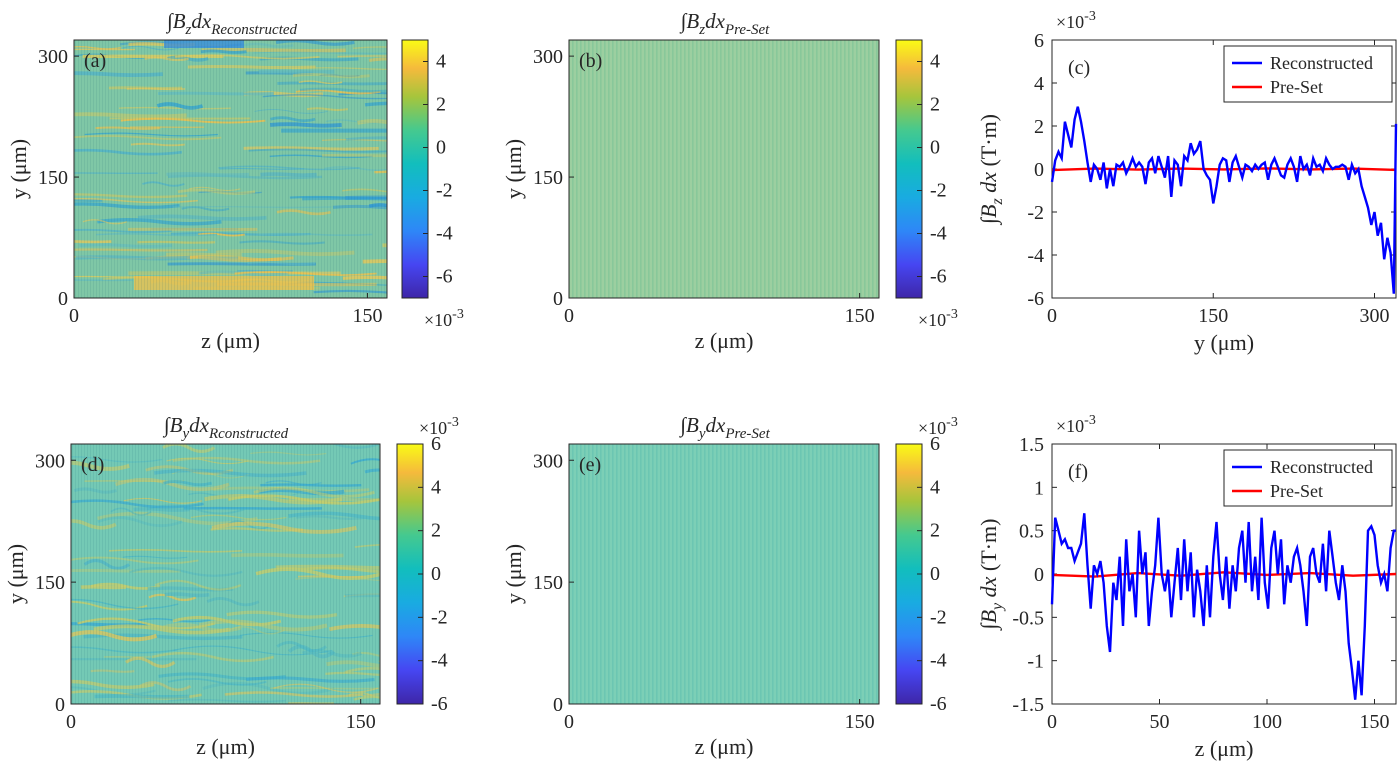 The height and width of the screenshot is (769, 1400). Describe the element at coordinates (513, 574) in the screenshot. I see `y-axis-label: y (μm)` at that location.